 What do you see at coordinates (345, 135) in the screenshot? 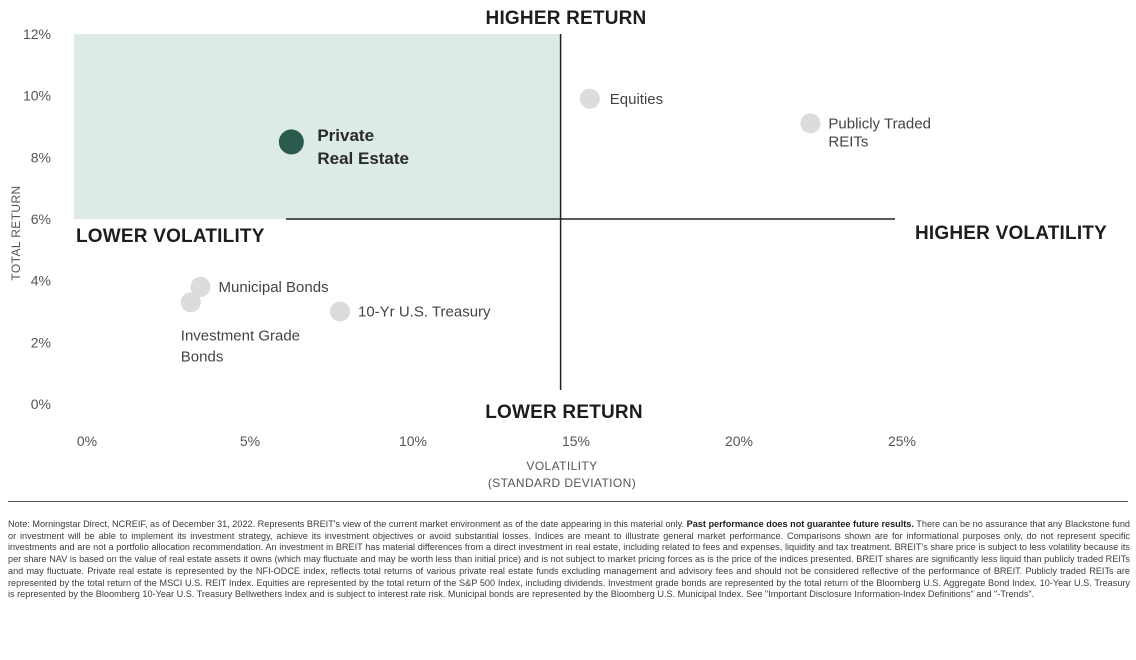
I see `data-point-label: Private` at bounding box center [345, 135].